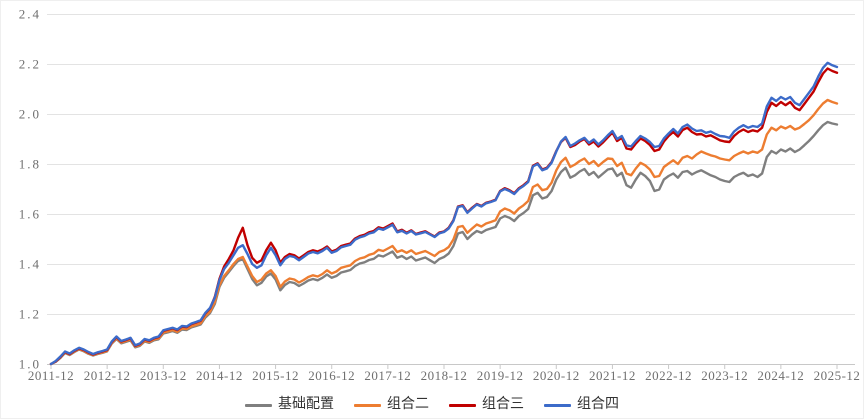 Image resolution: width=864 pixels, height=419 pixels. I want to click on legend-item-4: 组合四, so click(581, 405).